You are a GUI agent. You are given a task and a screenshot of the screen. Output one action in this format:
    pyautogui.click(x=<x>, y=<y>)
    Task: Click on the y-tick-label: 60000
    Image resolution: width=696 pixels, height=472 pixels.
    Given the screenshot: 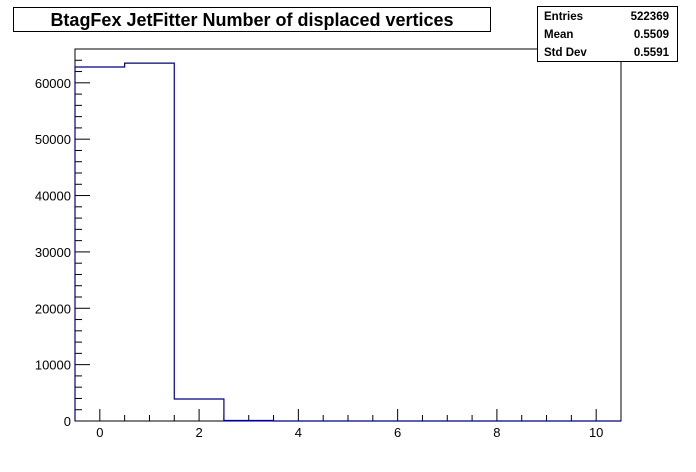 What is the action you would take?
    pyautogui.click(x=53, y=83)
    